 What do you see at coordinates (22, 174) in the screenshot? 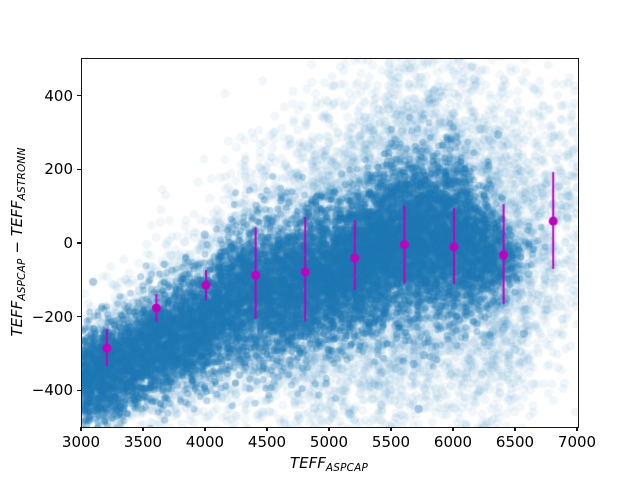
I see `y-axis-label-sub2: ASTRONN` at bounding box center [22, 174].